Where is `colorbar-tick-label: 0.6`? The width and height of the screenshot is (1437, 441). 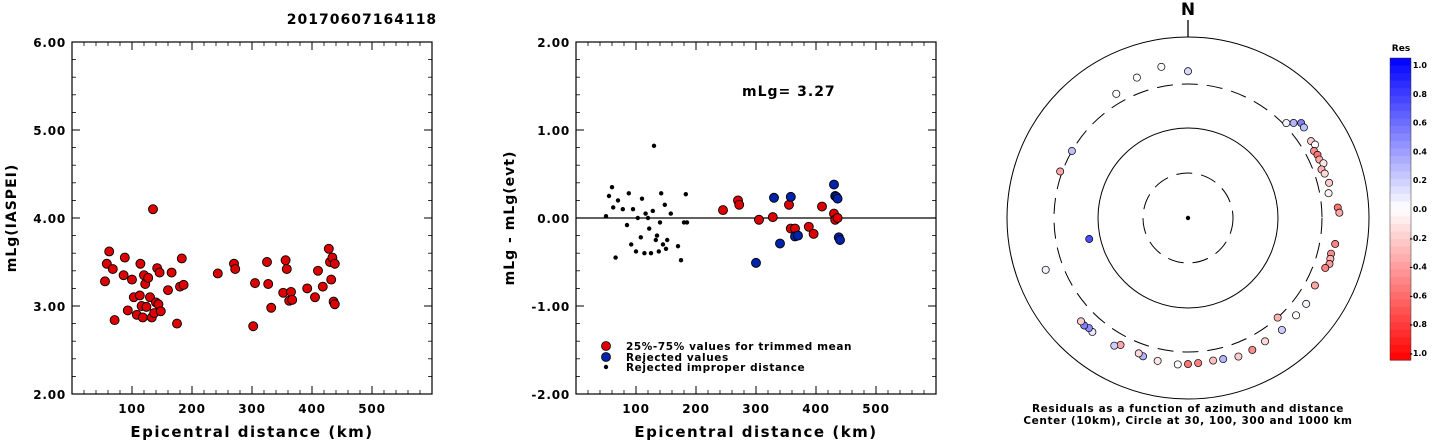 colorbar-tick-label: 0.6 is located at coordinates (1420, 123).